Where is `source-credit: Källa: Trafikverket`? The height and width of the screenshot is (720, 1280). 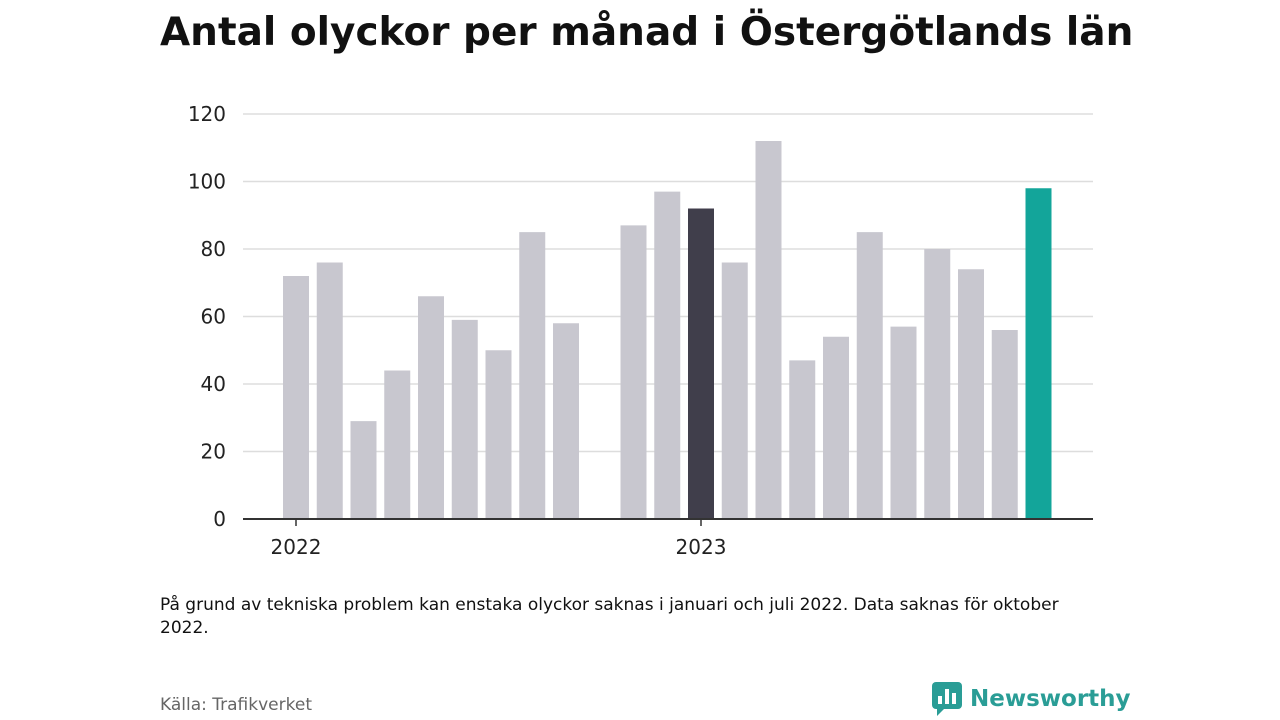 source-credit: Källa: Trafikverket is located at coordinates (236, 705).